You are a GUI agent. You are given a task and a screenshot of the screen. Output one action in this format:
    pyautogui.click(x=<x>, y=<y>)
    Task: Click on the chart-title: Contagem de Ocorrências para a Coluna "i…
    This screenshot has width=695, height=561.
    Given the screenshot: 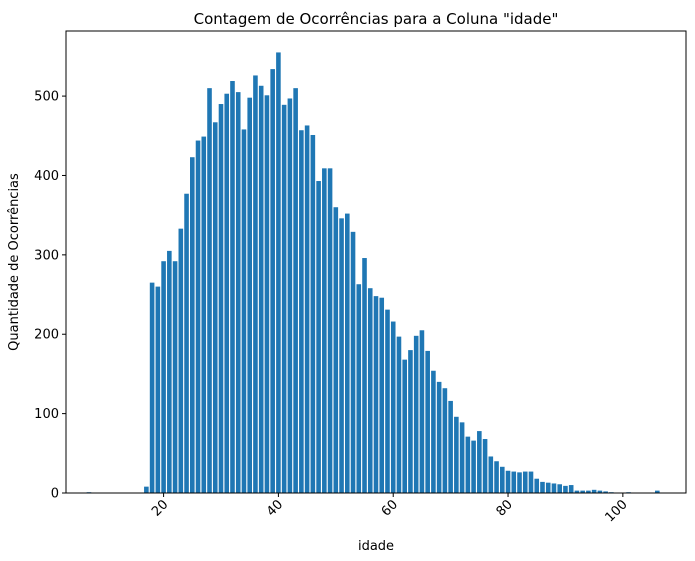 What is the action you would take?
    pyautogui.click(x=376, y=19)
    